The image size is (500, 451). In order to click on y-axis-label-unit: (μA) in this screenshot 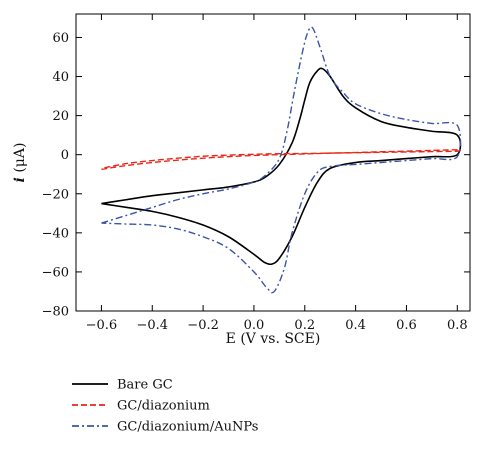, I will do `click(20, 160)`.